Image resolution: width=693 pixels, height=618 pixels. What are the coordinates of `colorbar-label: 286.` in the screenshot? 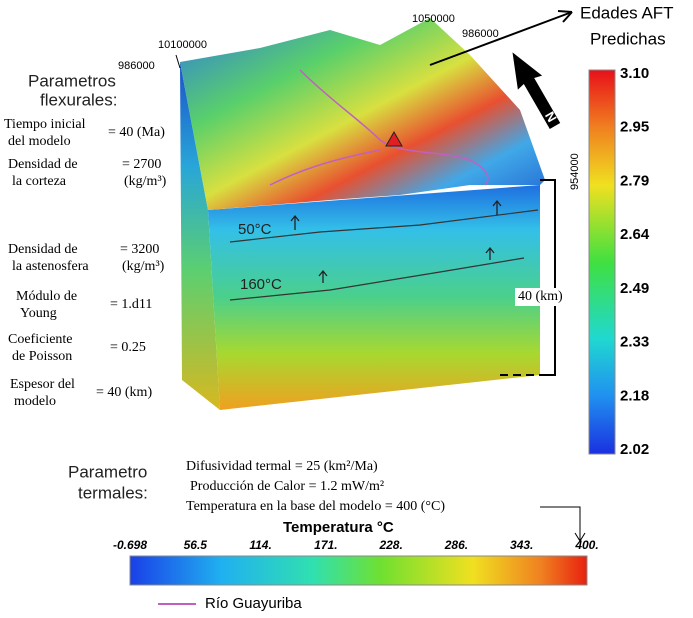 It's located at (456, 545).